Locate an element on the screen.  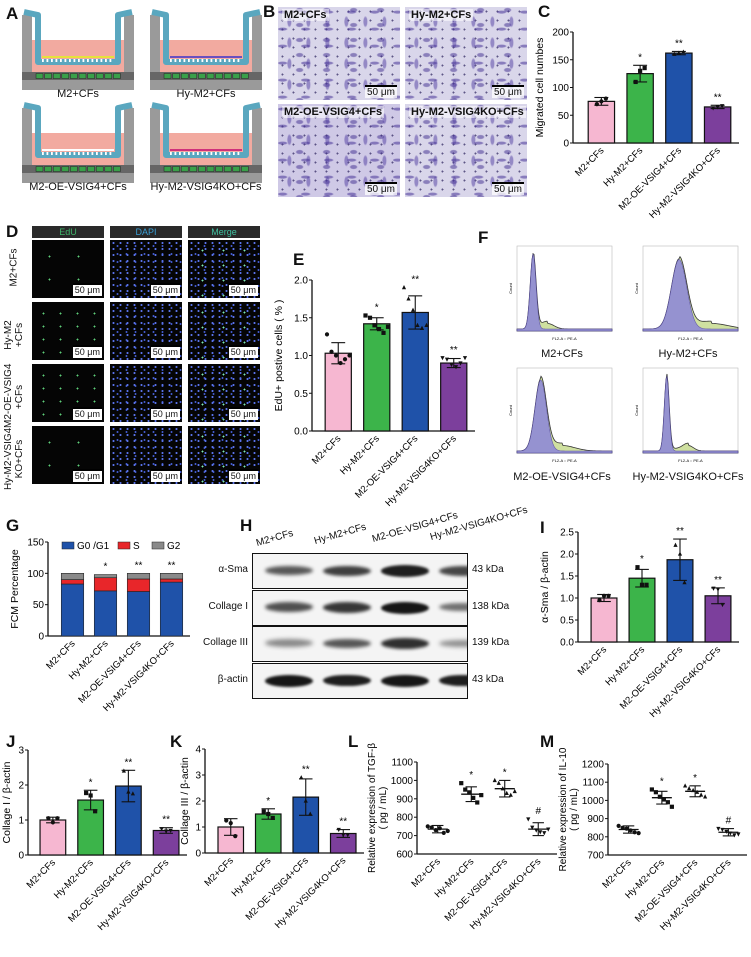
y-tick-label: 0 is located at coordinates (566, 144).